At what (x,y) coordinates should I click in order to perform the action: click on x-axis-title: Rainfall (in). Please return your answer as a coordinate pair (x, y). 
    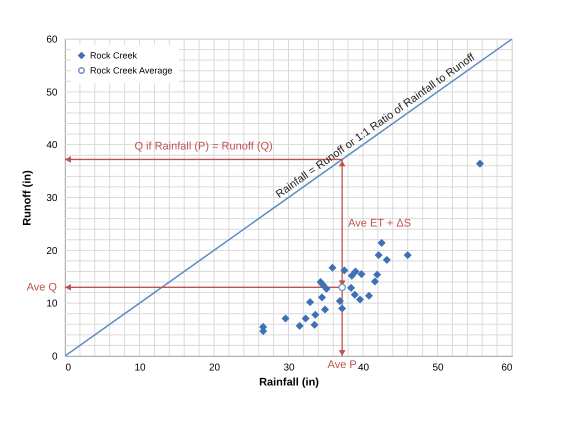
    Looking at the image, I should click on (289, 382).